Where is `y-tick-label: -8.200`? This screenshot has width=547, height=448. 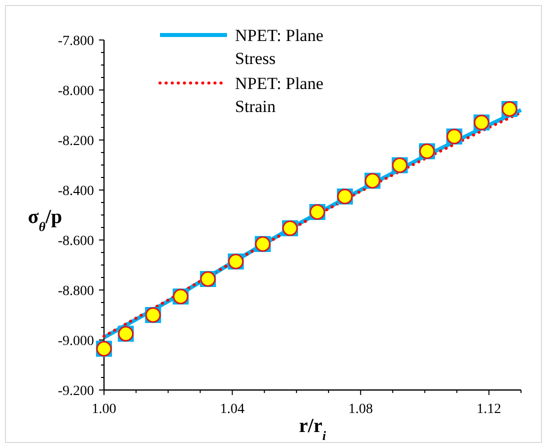
y-tick-label: -8.200 is located at coordinates (76, 141).